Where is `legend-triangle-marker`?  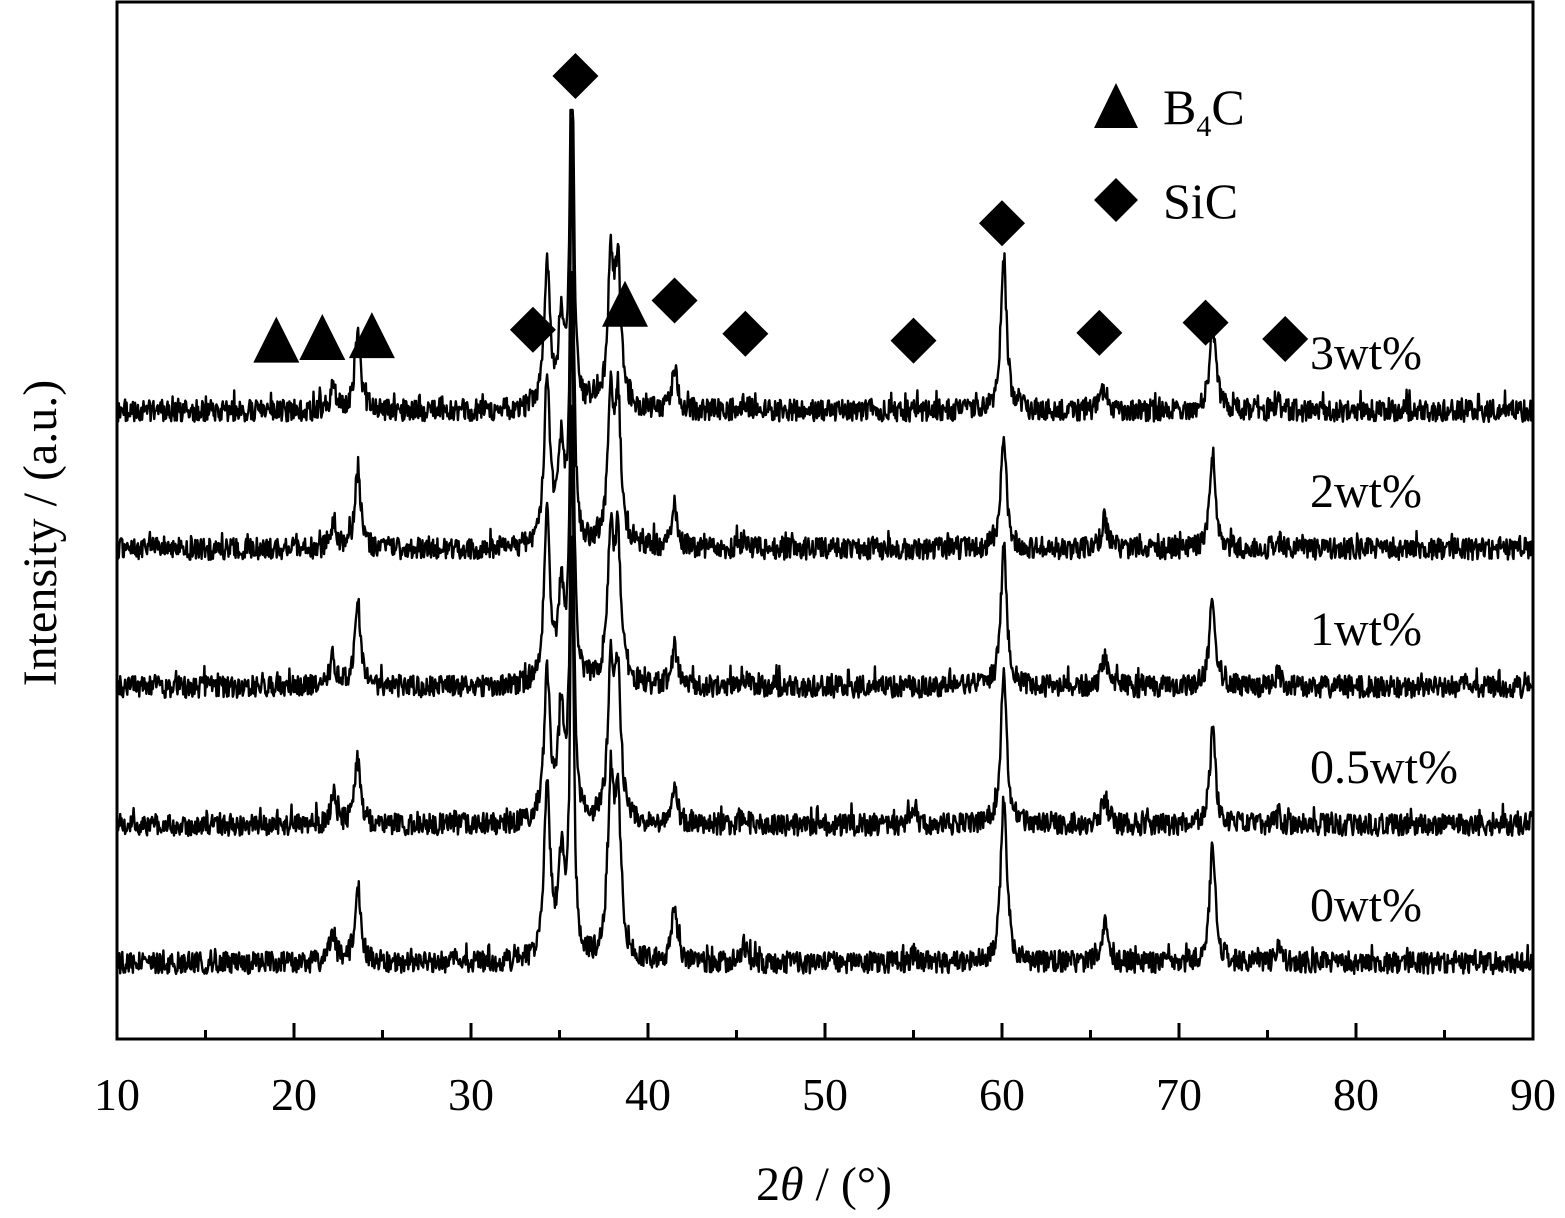 legend-triangle-marker is located at coordinates (1116, 105).